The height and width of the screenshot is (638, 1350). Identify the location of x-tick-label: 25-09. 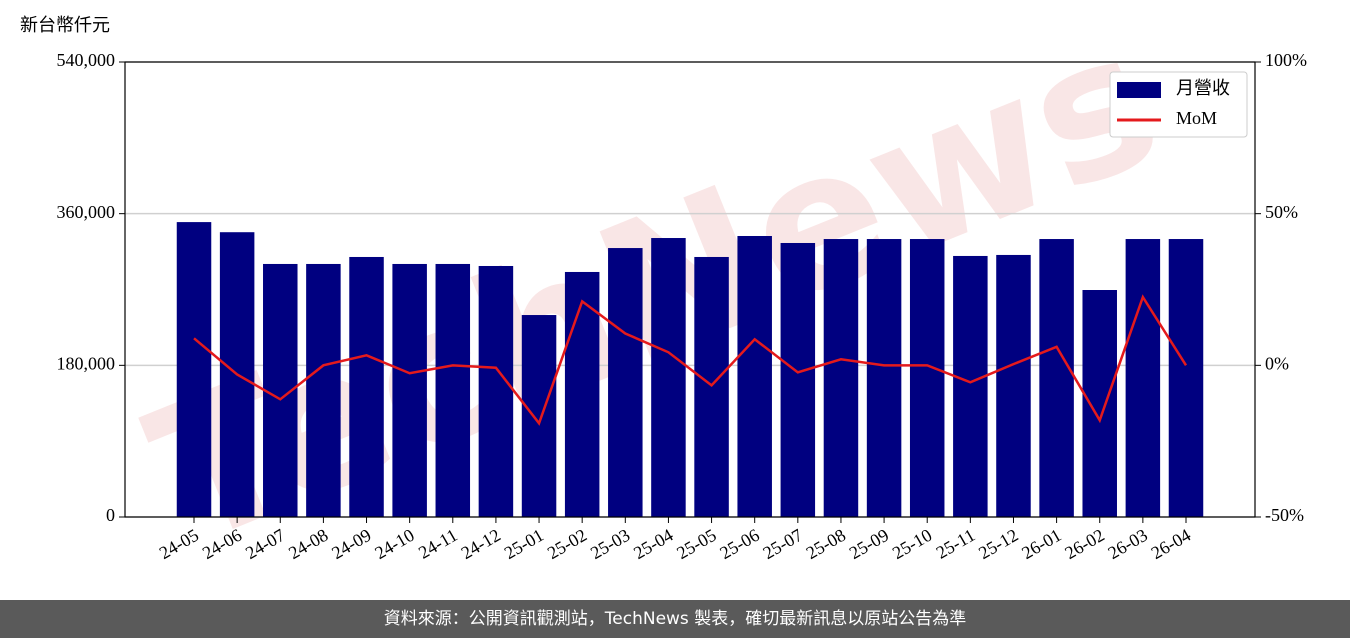
(869, 544).